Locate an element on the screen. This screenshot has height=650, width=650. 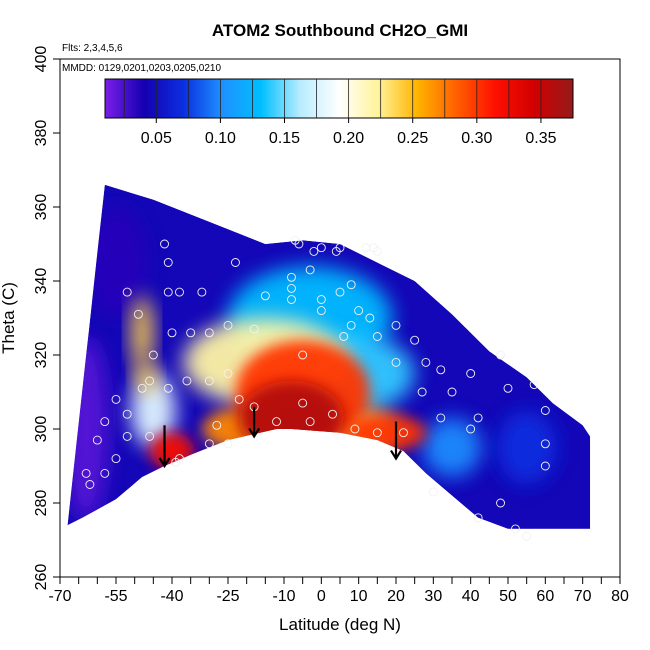
colorbar-tick-labels: 0.05 0.10 0.15 0.20 0.25 0.30 0.35 is located at coordinates (349, 132).